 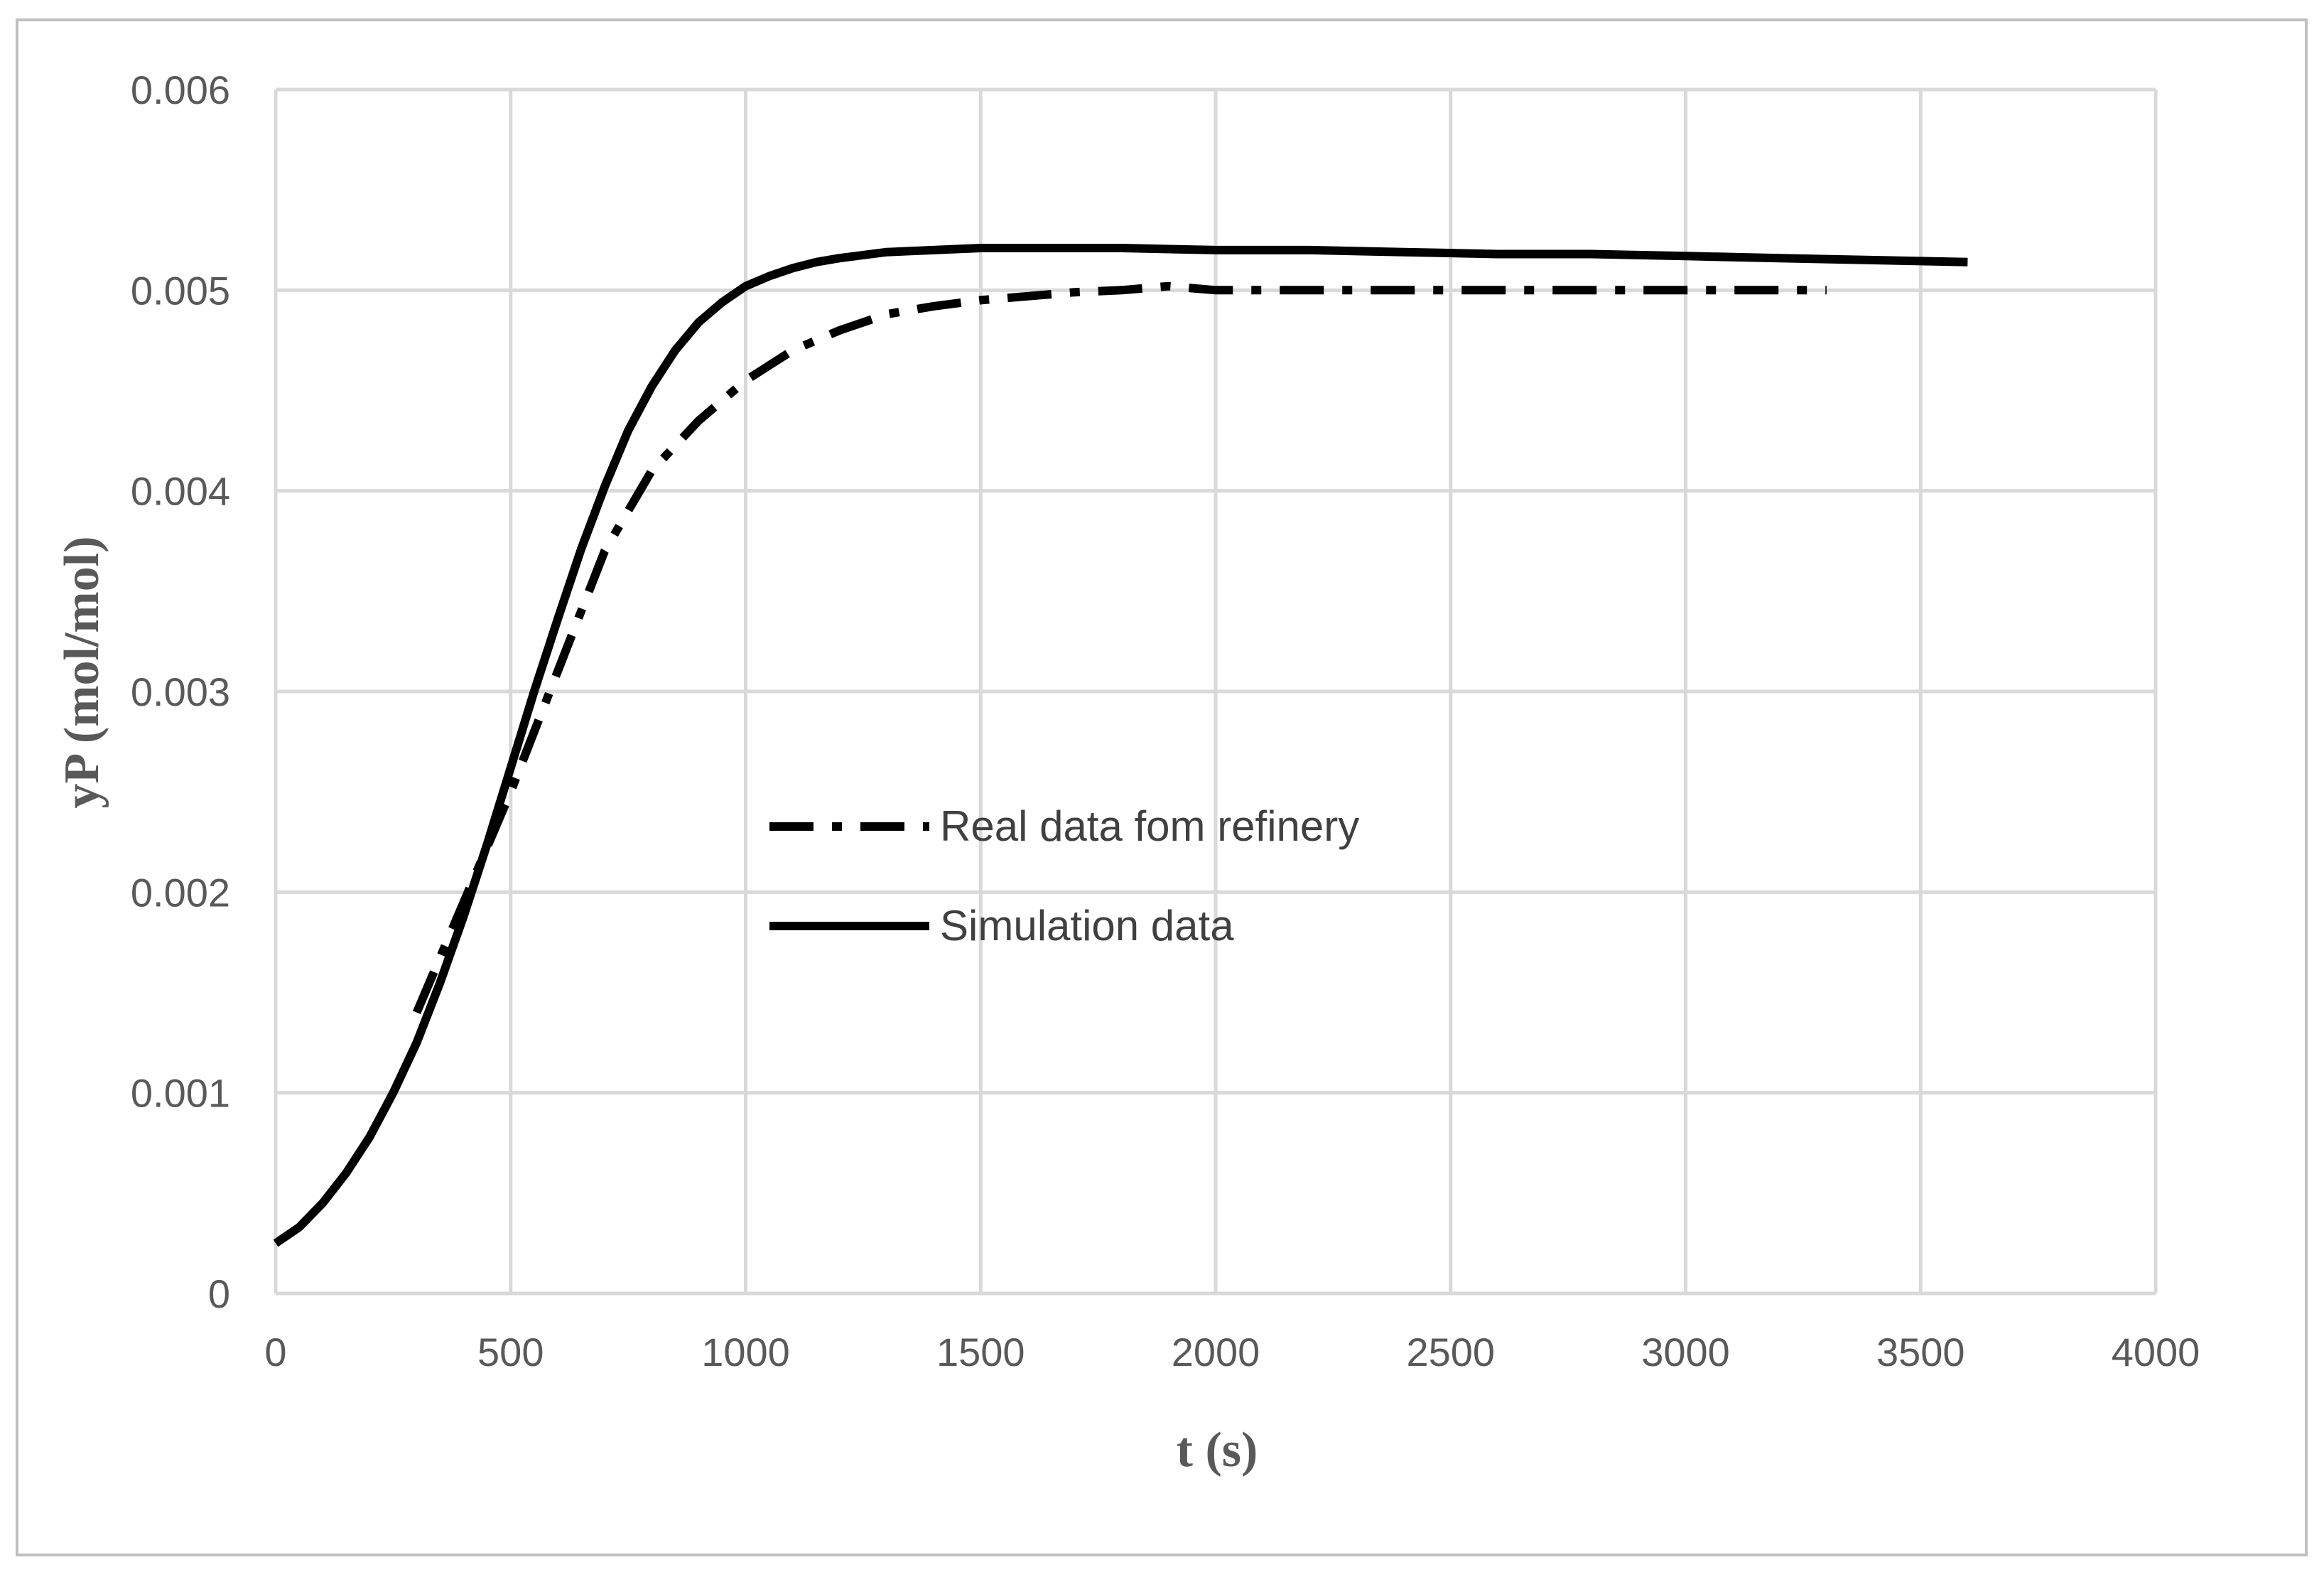 I want to click on x-tick-label: 2500, so click(x=1450, y=1352).